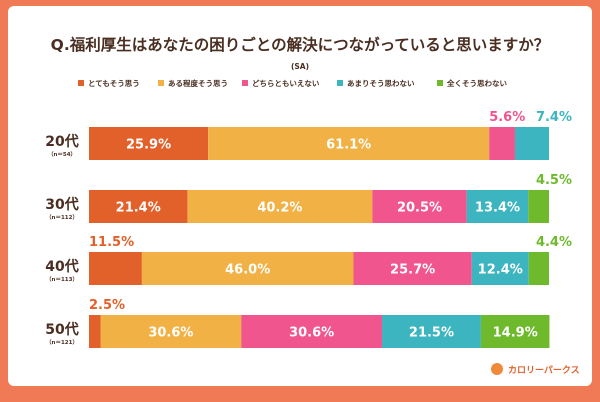 This screenshot has height=402, width=600. What do you see at coordinates (62, 217) in the screenshot?
I see `category-sublabel: （n＝112）` at bounding box center [62, 217].